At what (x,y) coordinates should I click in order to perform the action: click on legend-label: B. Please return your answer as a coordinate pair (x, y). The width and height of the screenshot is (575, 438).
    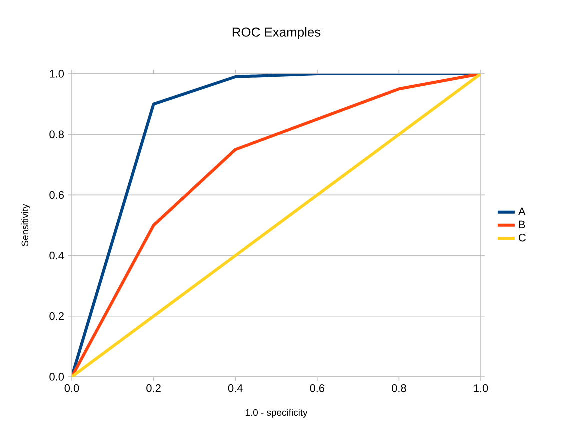
    Looking at the image, I should click on (522, 224).